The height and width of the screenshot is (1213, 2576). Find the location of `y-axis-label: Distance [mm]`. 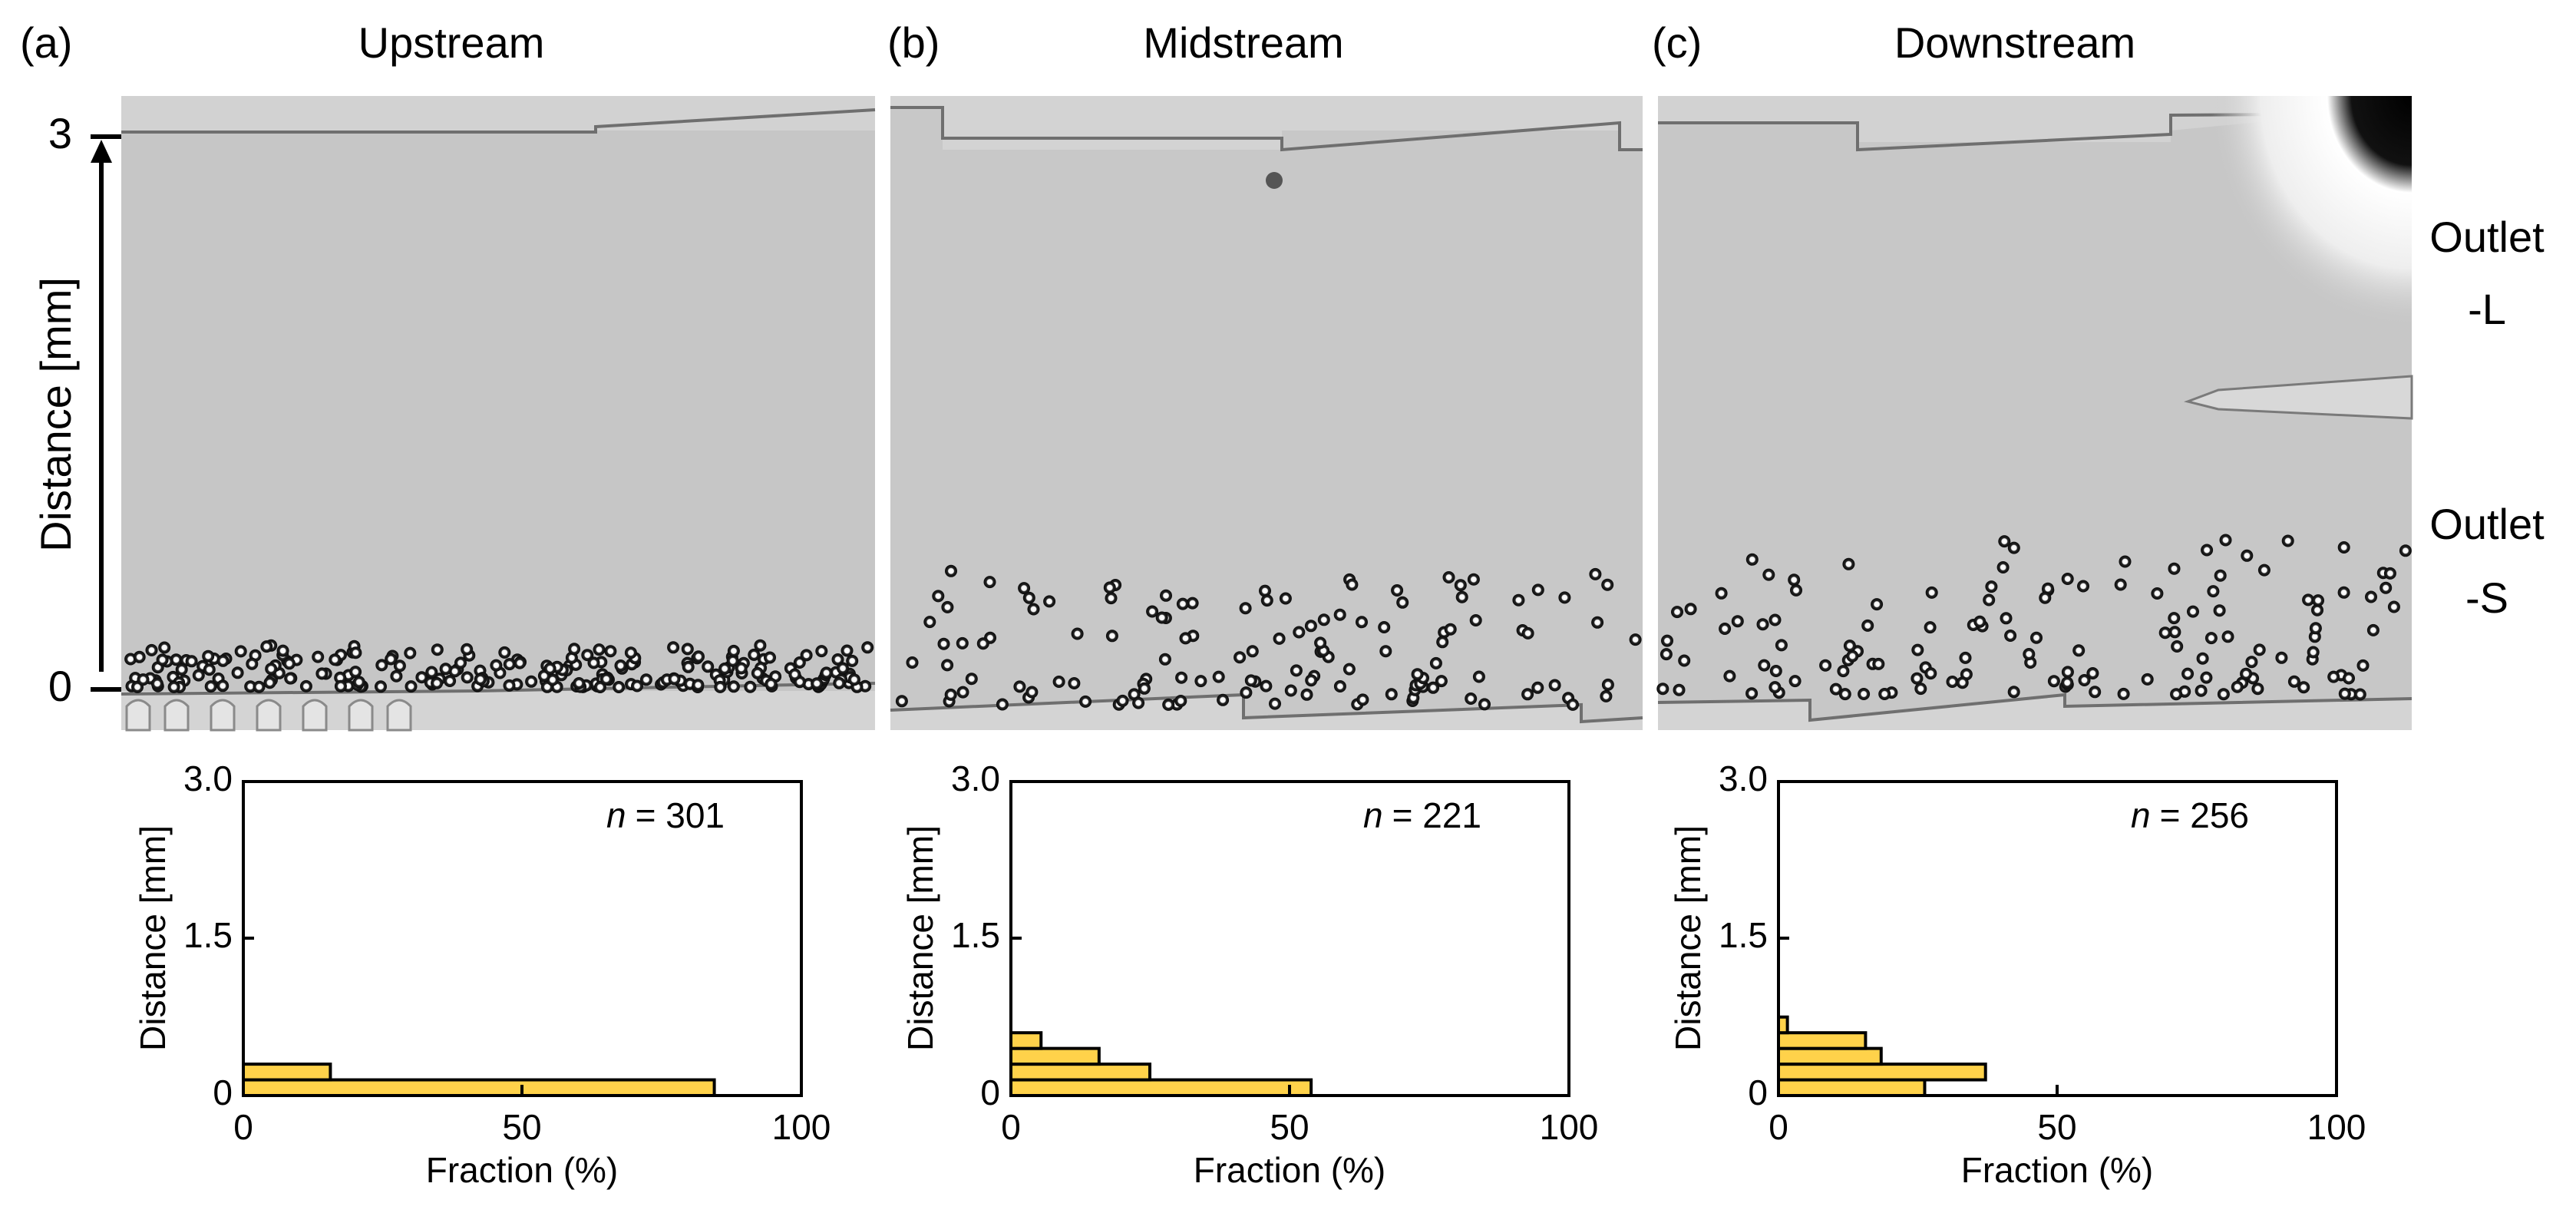

y-axis-label: Distance [mm] is located at coordinates (1688, 938).